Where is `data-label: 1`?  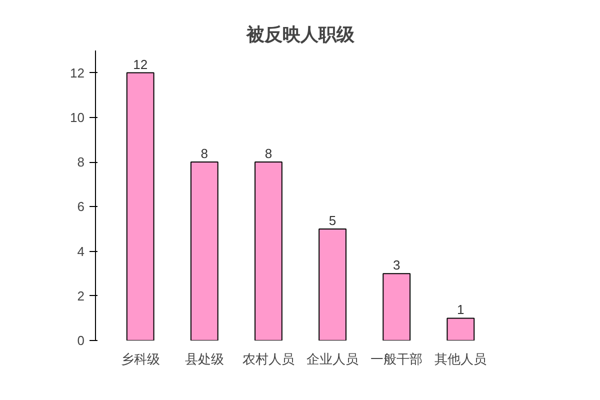 data-label: 1 is located at coordinates (460, 310).